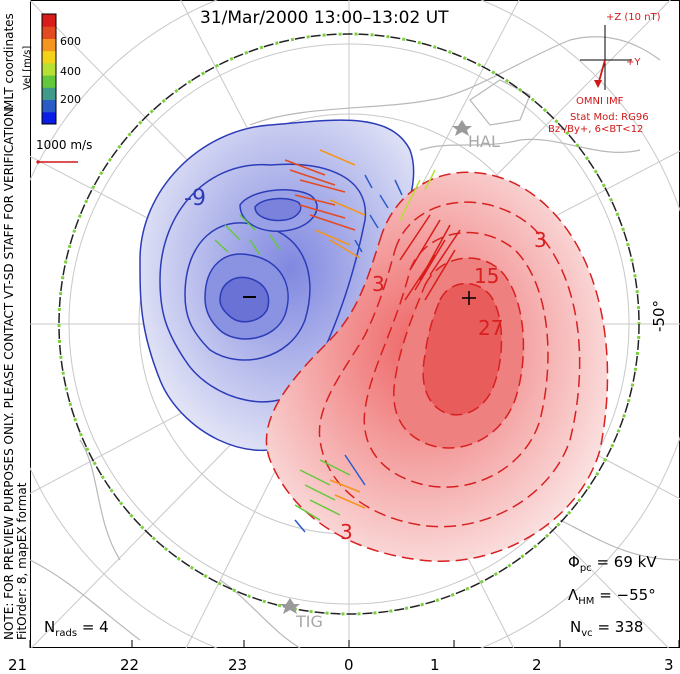 The height and width of the screenshot is (674, 680). Describe the element at coordinates (9, 61) in the screenshot. I see `mlt-coordinates-label: MLT coordinates` at that location.